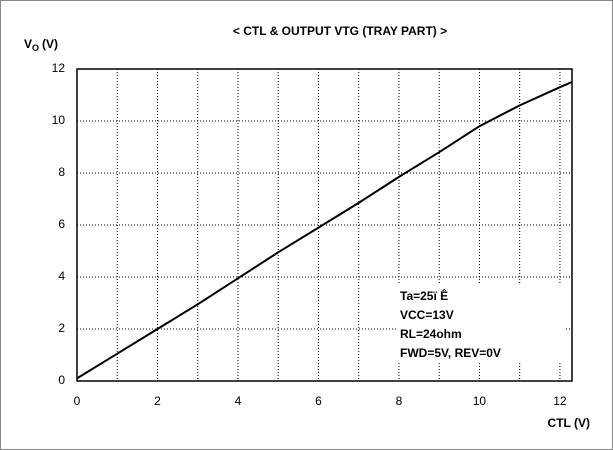 The height and width of the screenshot is (450, 613). Describe the element at coordinates (399, 401) in the screenshot. I see `x-tick-label: 8` at that location.